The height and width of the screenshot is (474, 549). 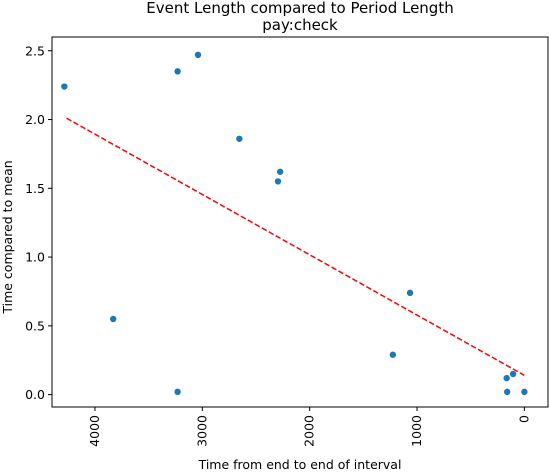 I want to click on y-tick-label: 2.0, so click(x=35, y=119).